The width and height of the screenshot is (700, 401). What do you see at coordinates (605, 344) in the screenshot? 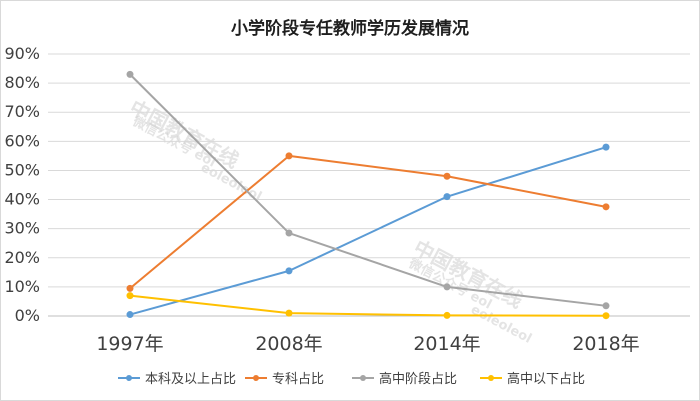
I see `x-tick-label: 2018年` at bounding box center [605, 344].